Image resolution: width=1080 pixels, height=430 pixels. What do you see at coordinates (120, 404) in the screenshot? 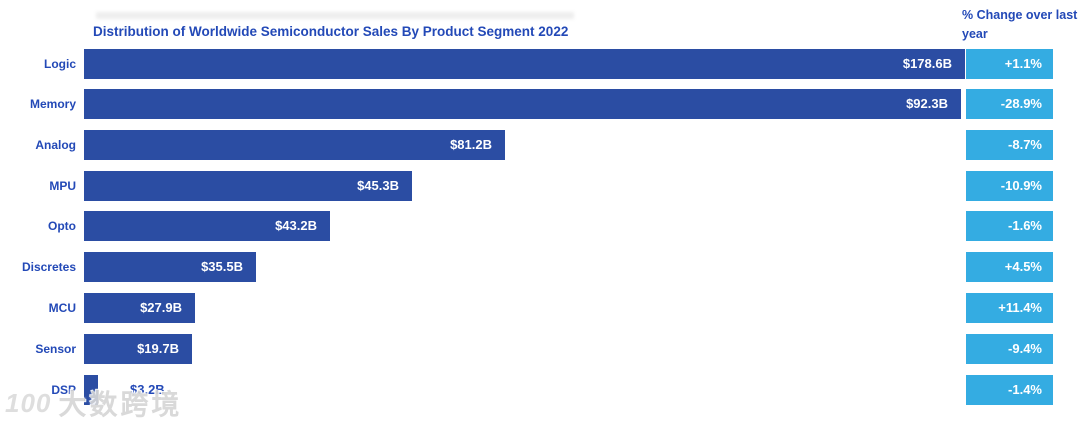
I see `watermark-text: 大数跨境` at bounding box center [120, 404].